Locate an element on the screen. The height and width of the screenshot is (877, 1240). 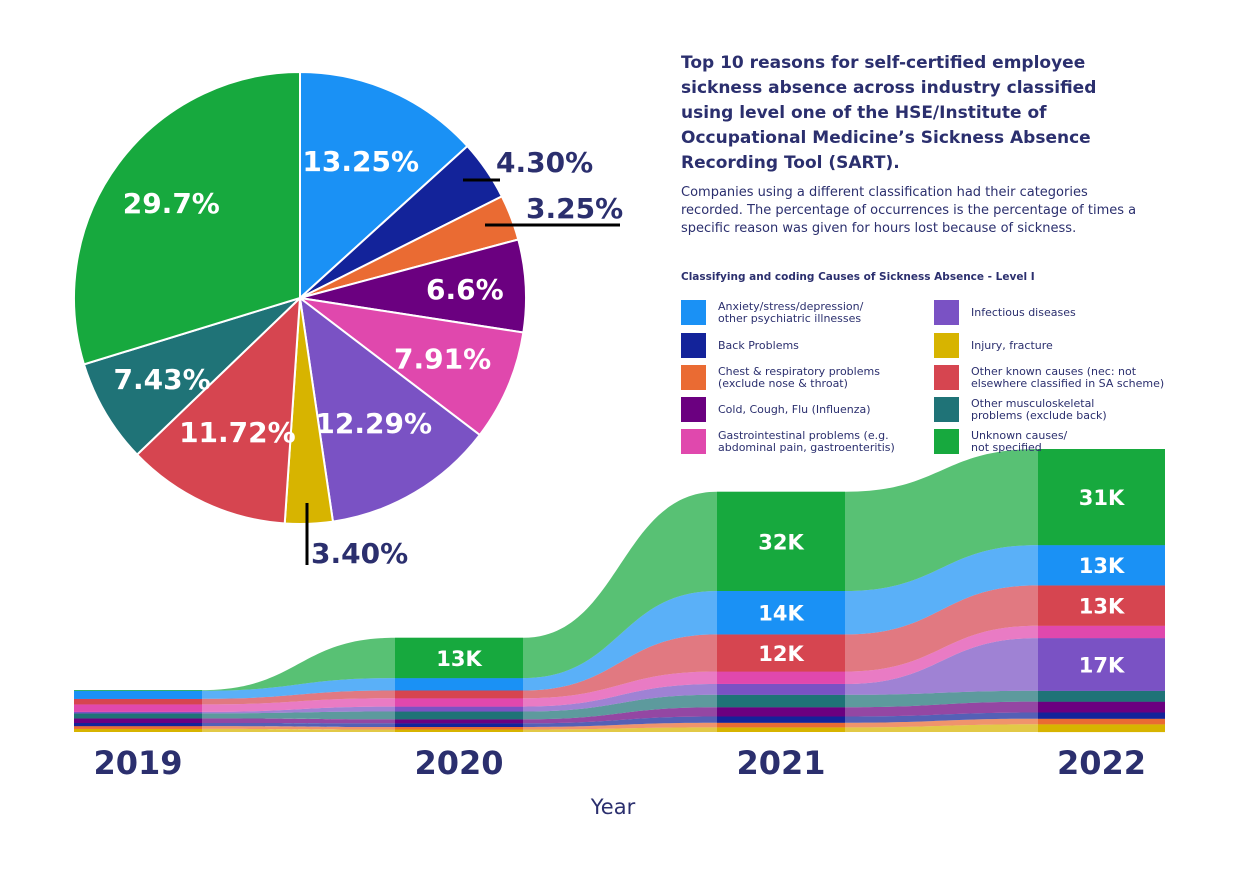
stream-value-label: 12K is located at coordinates (781, 654).